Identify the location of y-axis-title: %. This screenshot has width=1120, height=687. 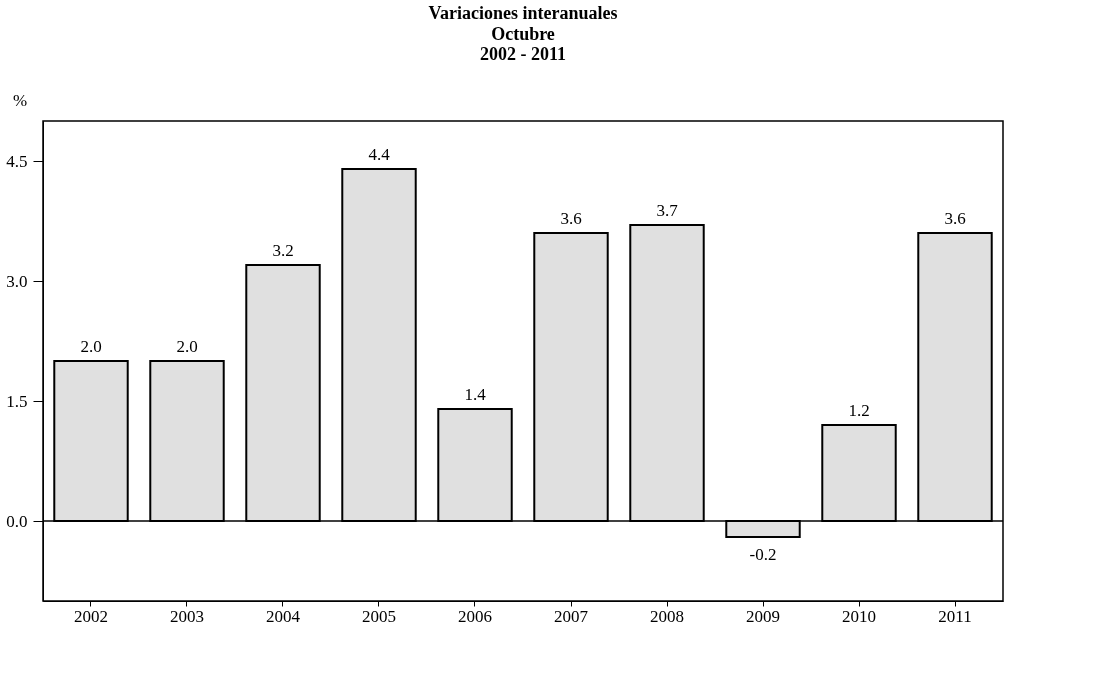
(20, 100).